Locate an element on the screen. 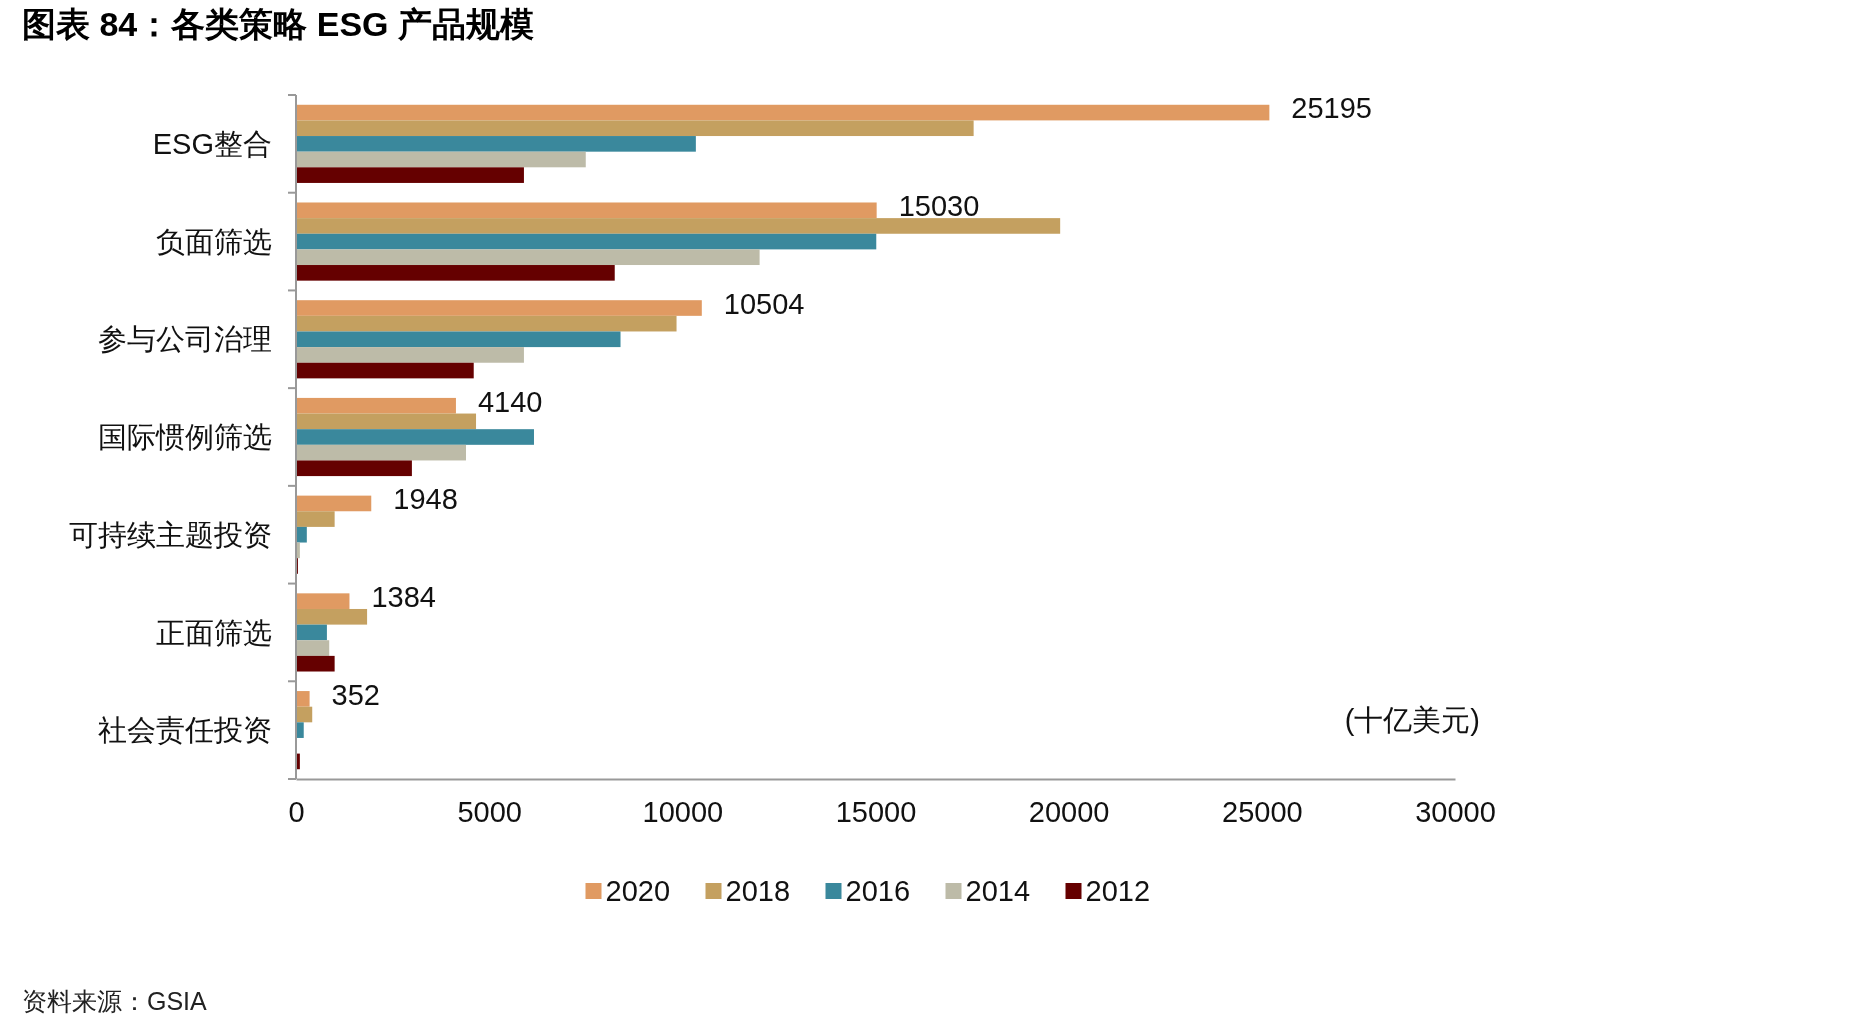 Image resolution: width=1858 pixels, height=1031 pixels. legend-label: 2012 is located at coordinates (1118, 891).